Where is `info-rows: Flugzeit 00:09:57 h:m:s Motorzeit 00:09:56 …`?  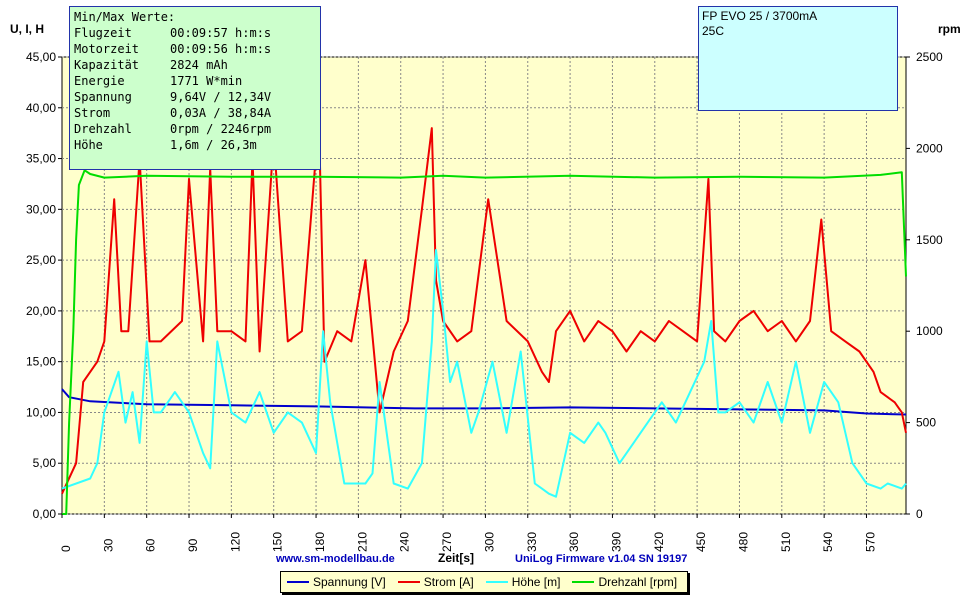
info-rows: Flugzeit 00:09:57 h:m:s Motorzeit 00:09:56 … is located at coordinates (195, 89).